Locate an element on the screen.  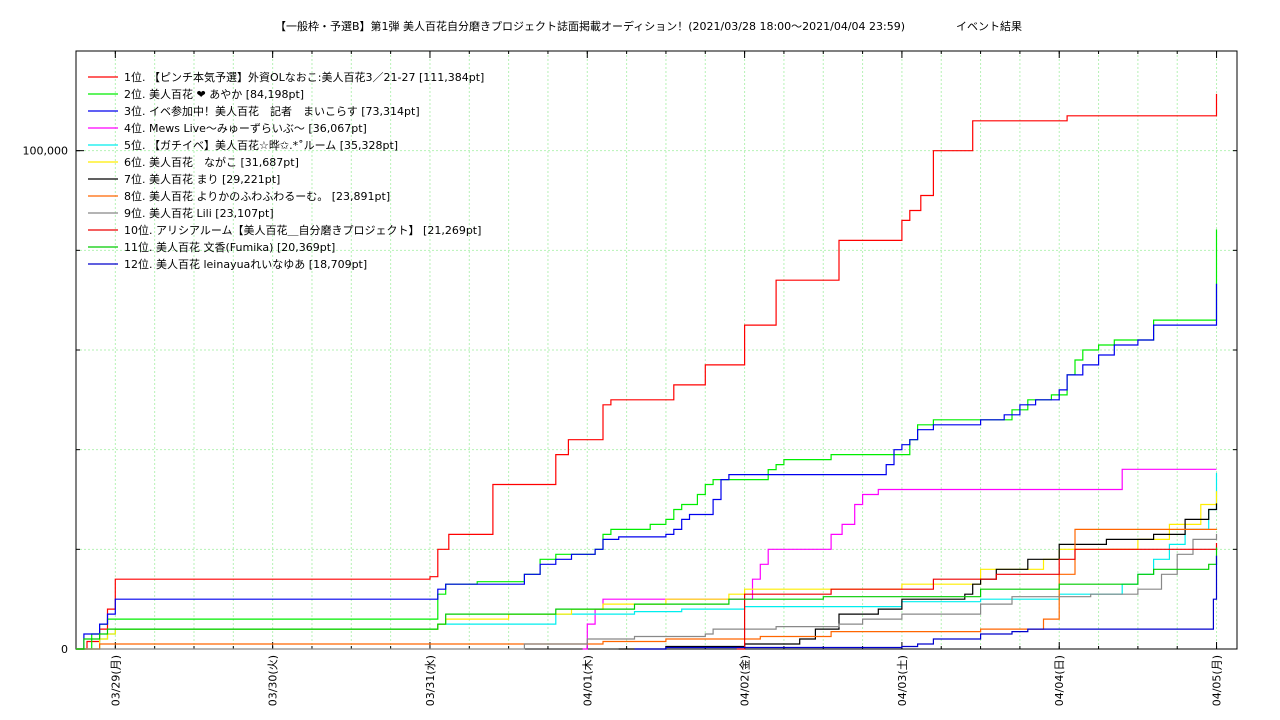
legend-label: 8位. 美人百花 よりかのふわふわるーむ。 [23,891pt] is located at coordinates (257, 196).